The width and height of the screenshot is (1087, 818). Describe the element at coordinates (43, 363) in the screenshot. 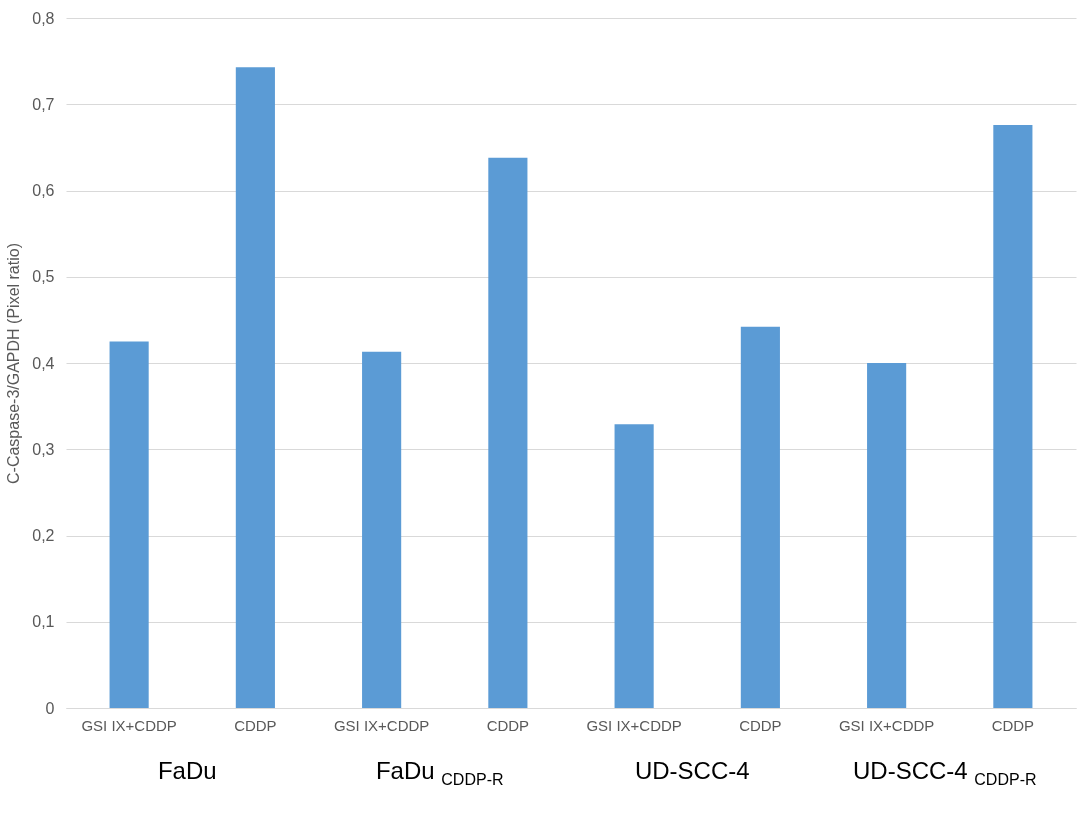

I see `y-tick-label: 0,4` at that location.